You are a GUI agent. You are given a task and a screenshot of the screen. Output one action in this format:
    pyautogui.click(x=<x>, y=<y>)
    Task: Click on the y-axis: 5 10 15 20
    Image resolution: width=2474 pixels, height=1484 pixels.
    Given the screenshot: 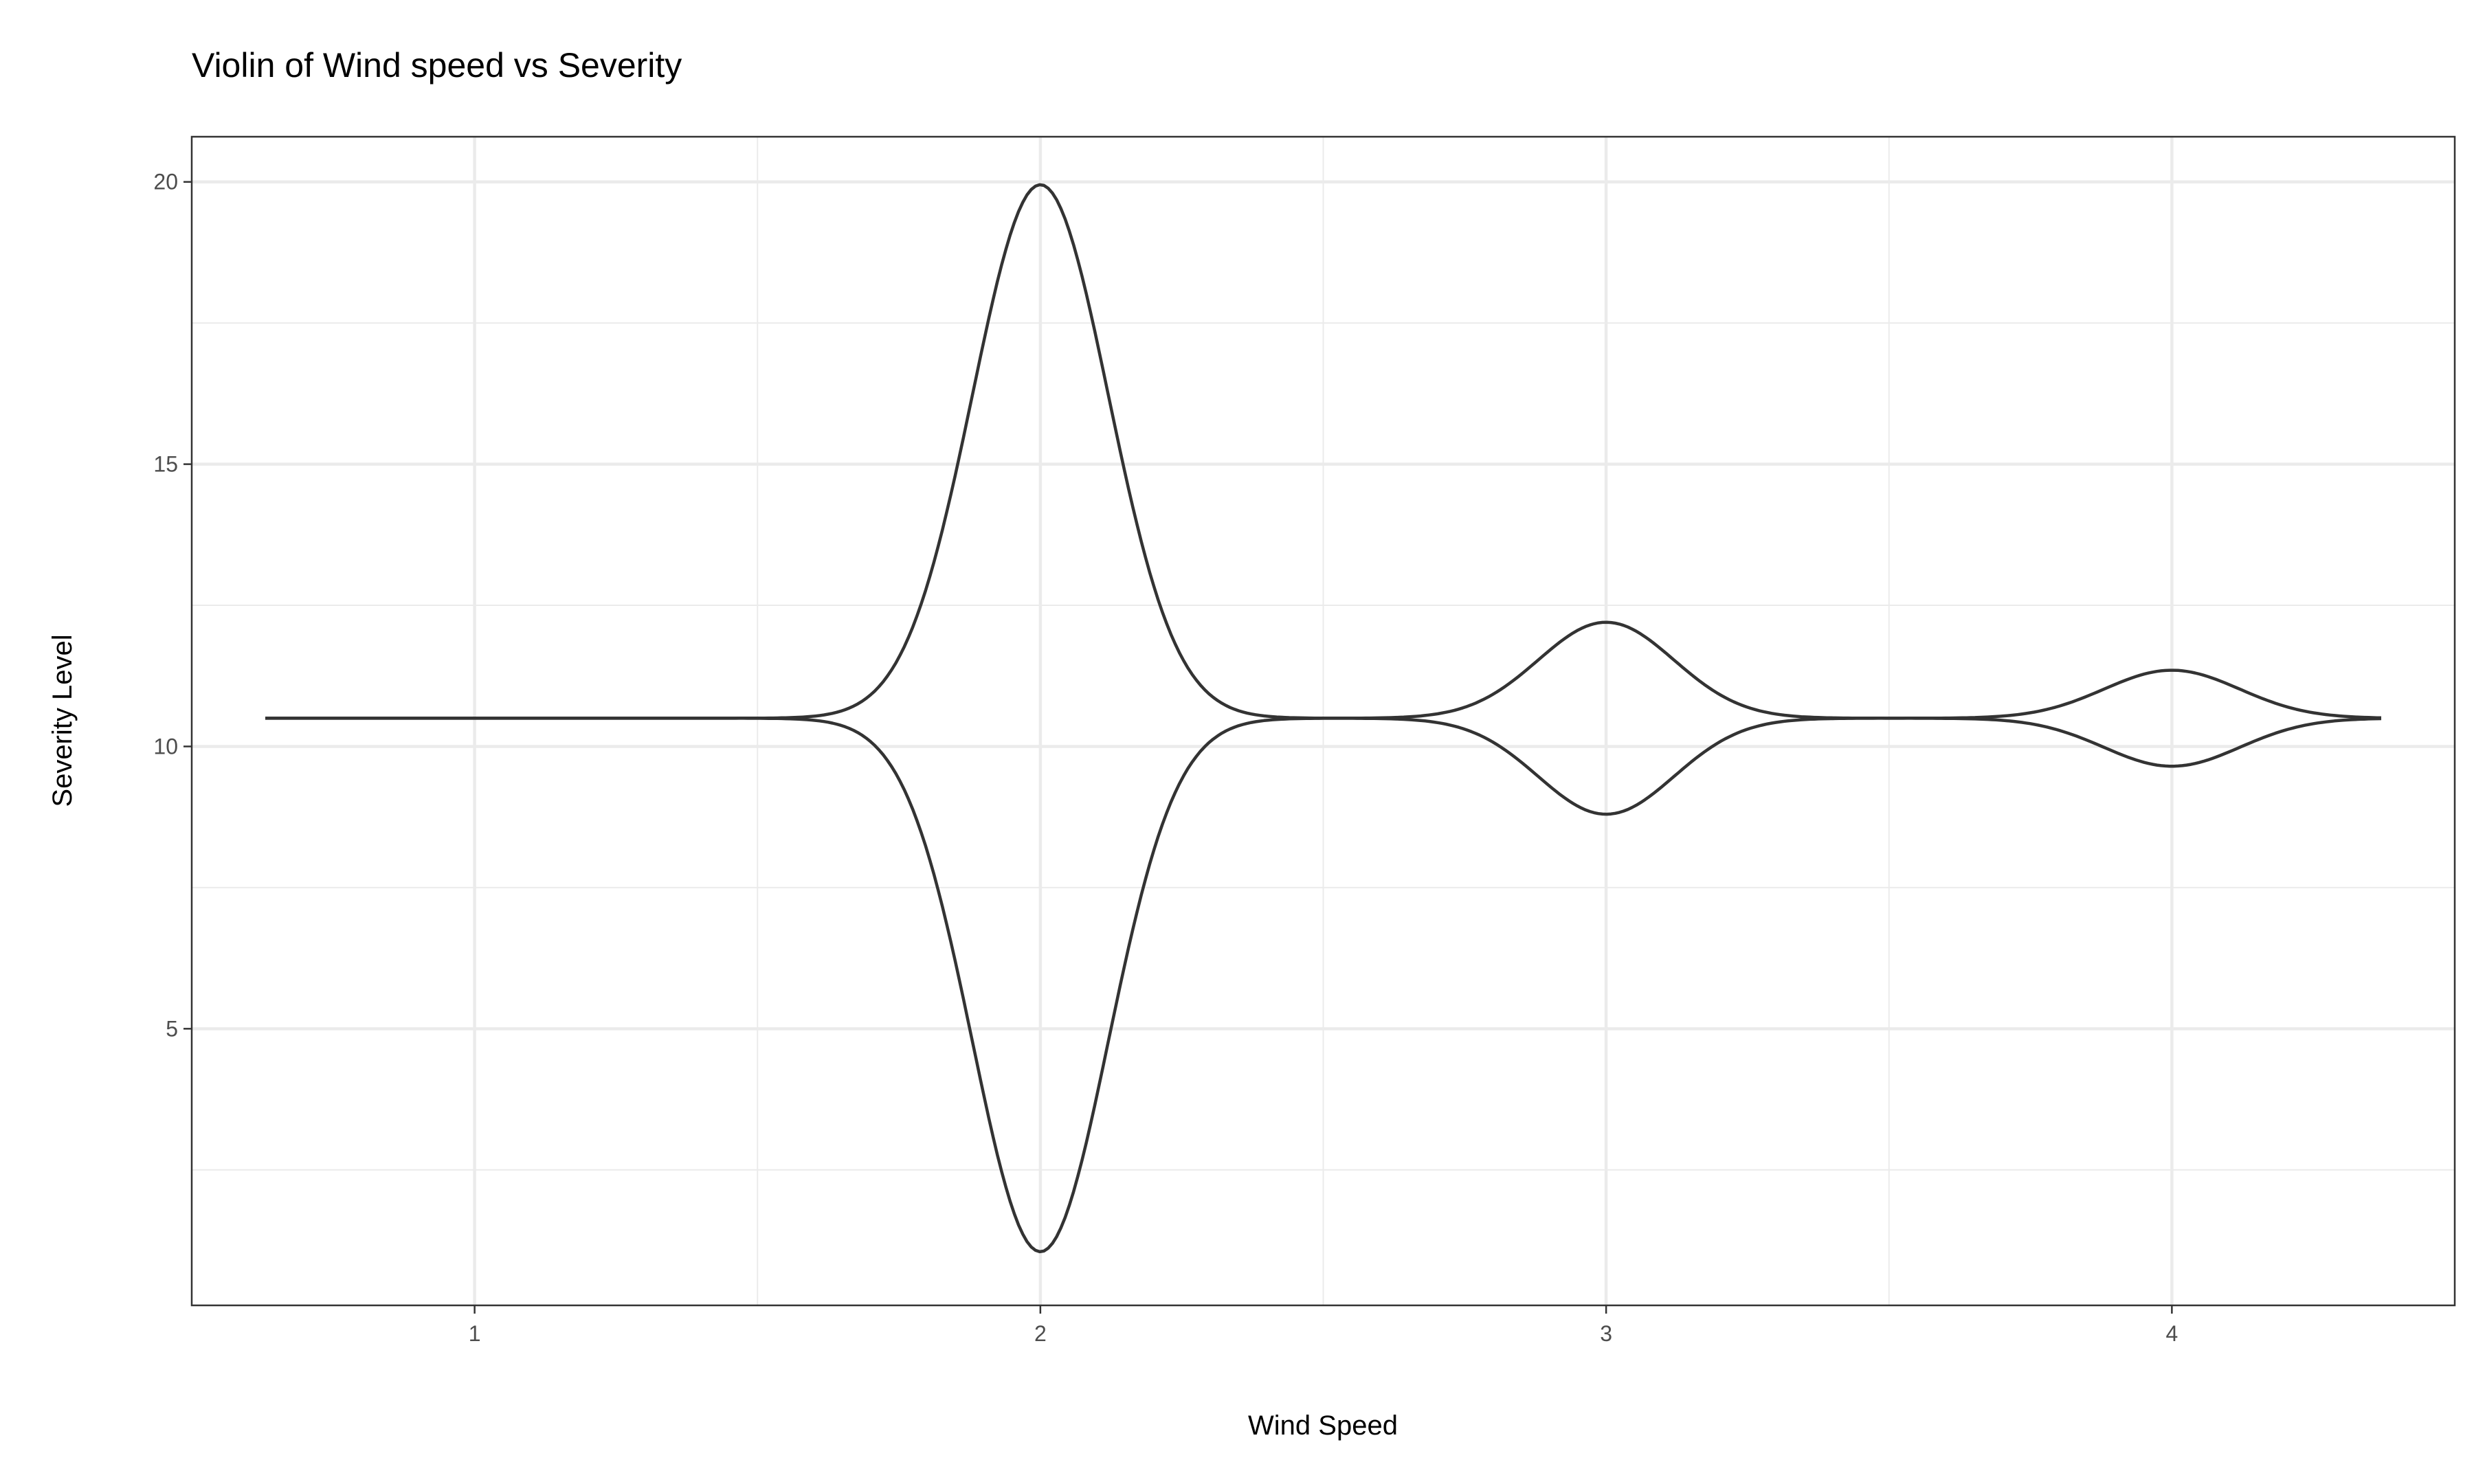 What is the action you would take?
    pyautogui.click(x=172, y=605)
    